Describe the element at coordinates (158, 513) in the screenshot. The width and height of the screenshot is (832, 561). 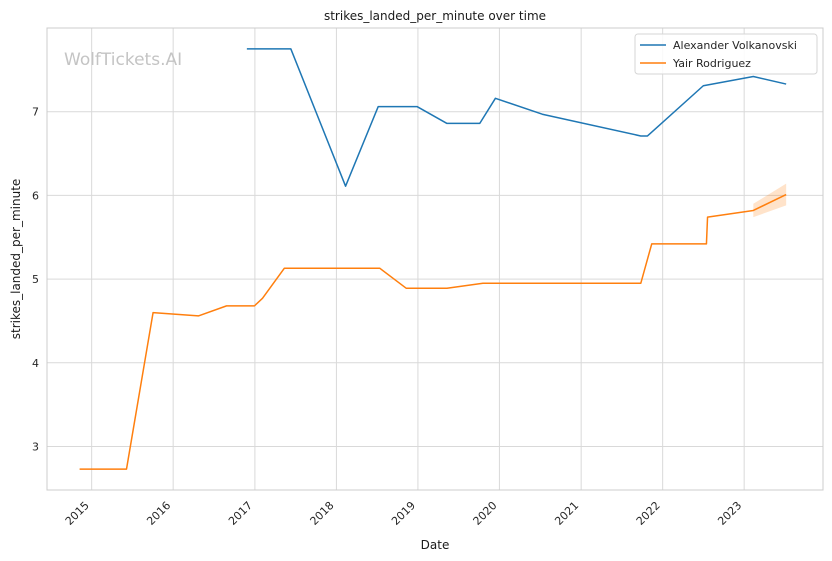
I see `x-tick-label: 2016` at that location.